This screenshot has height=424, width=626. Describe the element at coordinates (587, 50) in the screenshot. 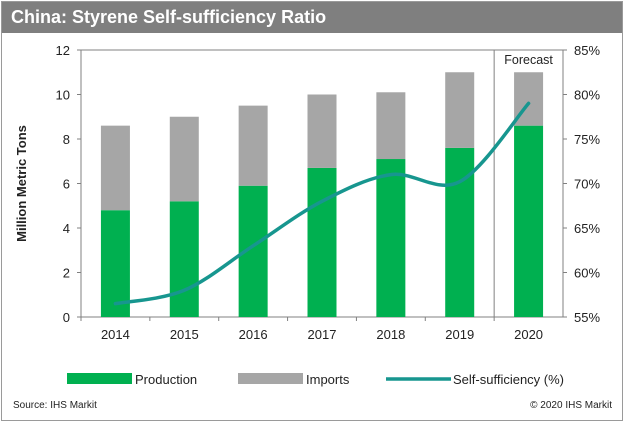

I see `y2-tick-label: 85%` at that location.